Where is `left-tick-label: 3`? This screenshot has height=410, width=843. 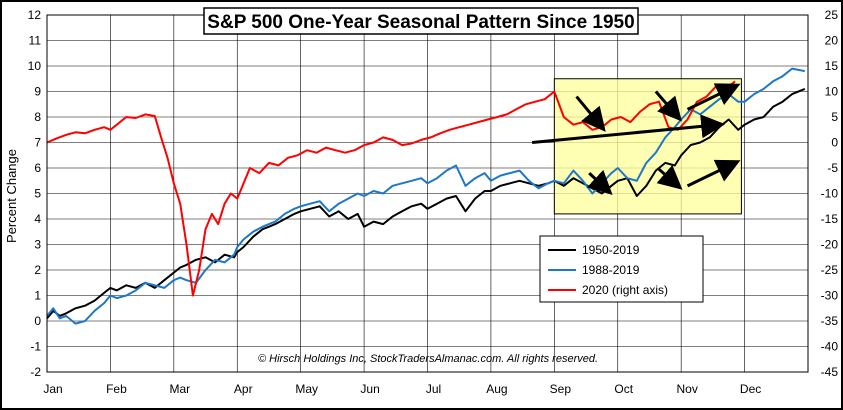
left-tick-label: 3 is located at coordinates (37, 245).